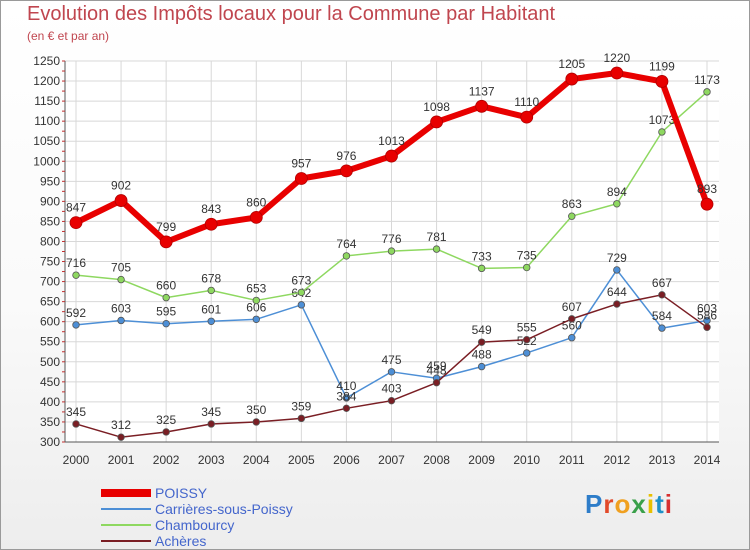 The width and height of the screenshot is (750, 550). Describe the element at coordinates (662, 120) in the screenshot. I see `data-label-chambourcy: 1073` at that location.